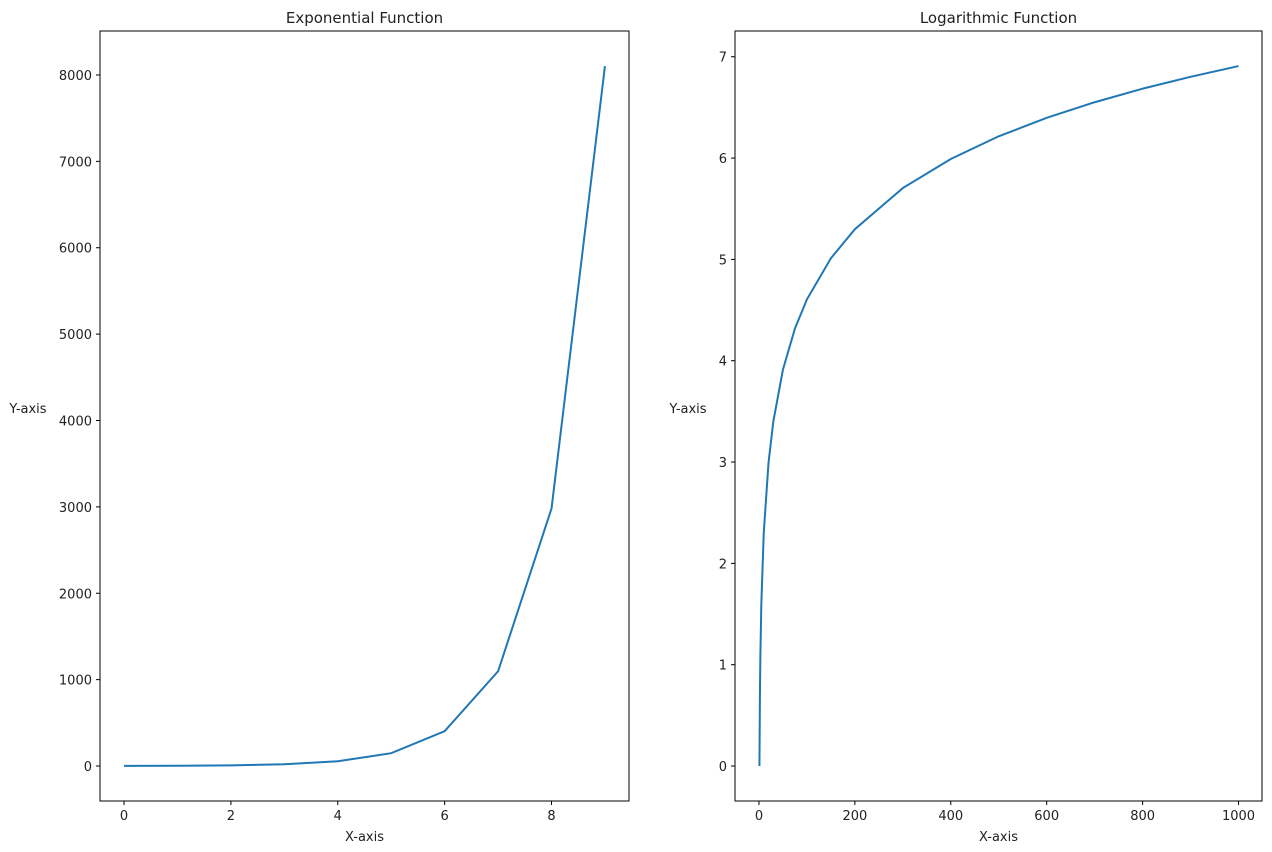 This screenshot has width=1272, height=852. Describe the element at coordinates (1238, 816) in the screenshot. I see `x-tick-label: 1000` at that location.